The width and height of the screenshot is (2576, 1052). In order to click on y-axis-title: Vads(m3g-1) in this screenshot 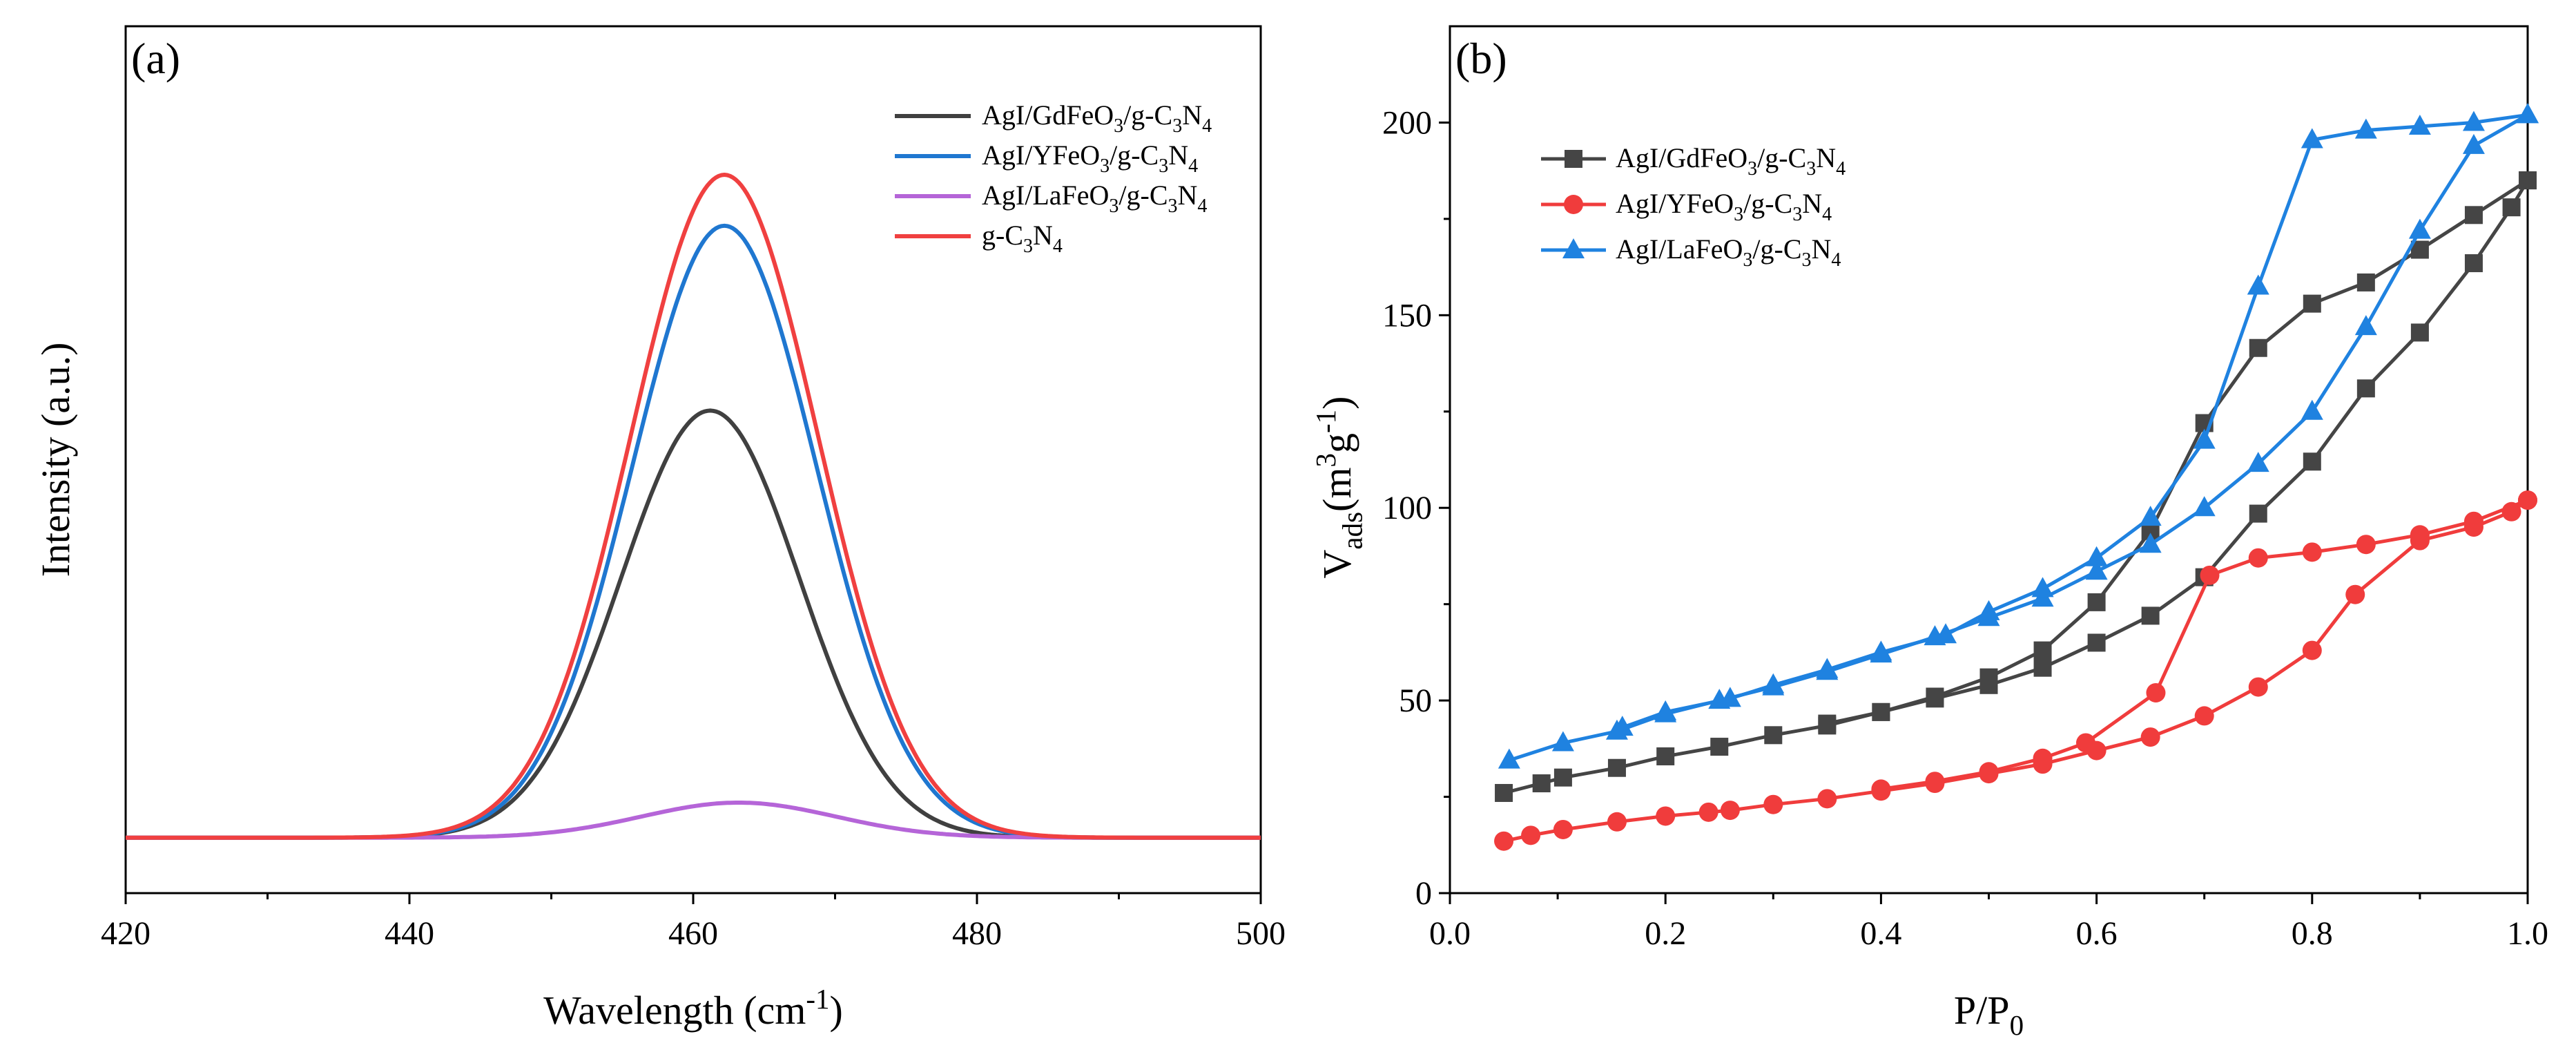, I will do `click(1339, 487)`.